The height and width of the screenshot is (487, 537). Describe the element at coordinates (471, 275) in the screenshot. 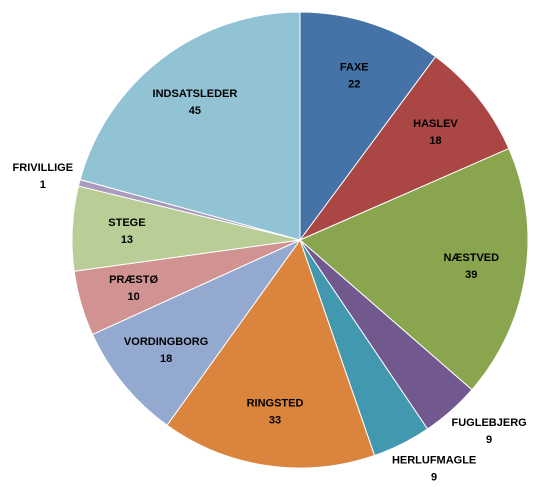

I see `slice-value: 39` at that location.